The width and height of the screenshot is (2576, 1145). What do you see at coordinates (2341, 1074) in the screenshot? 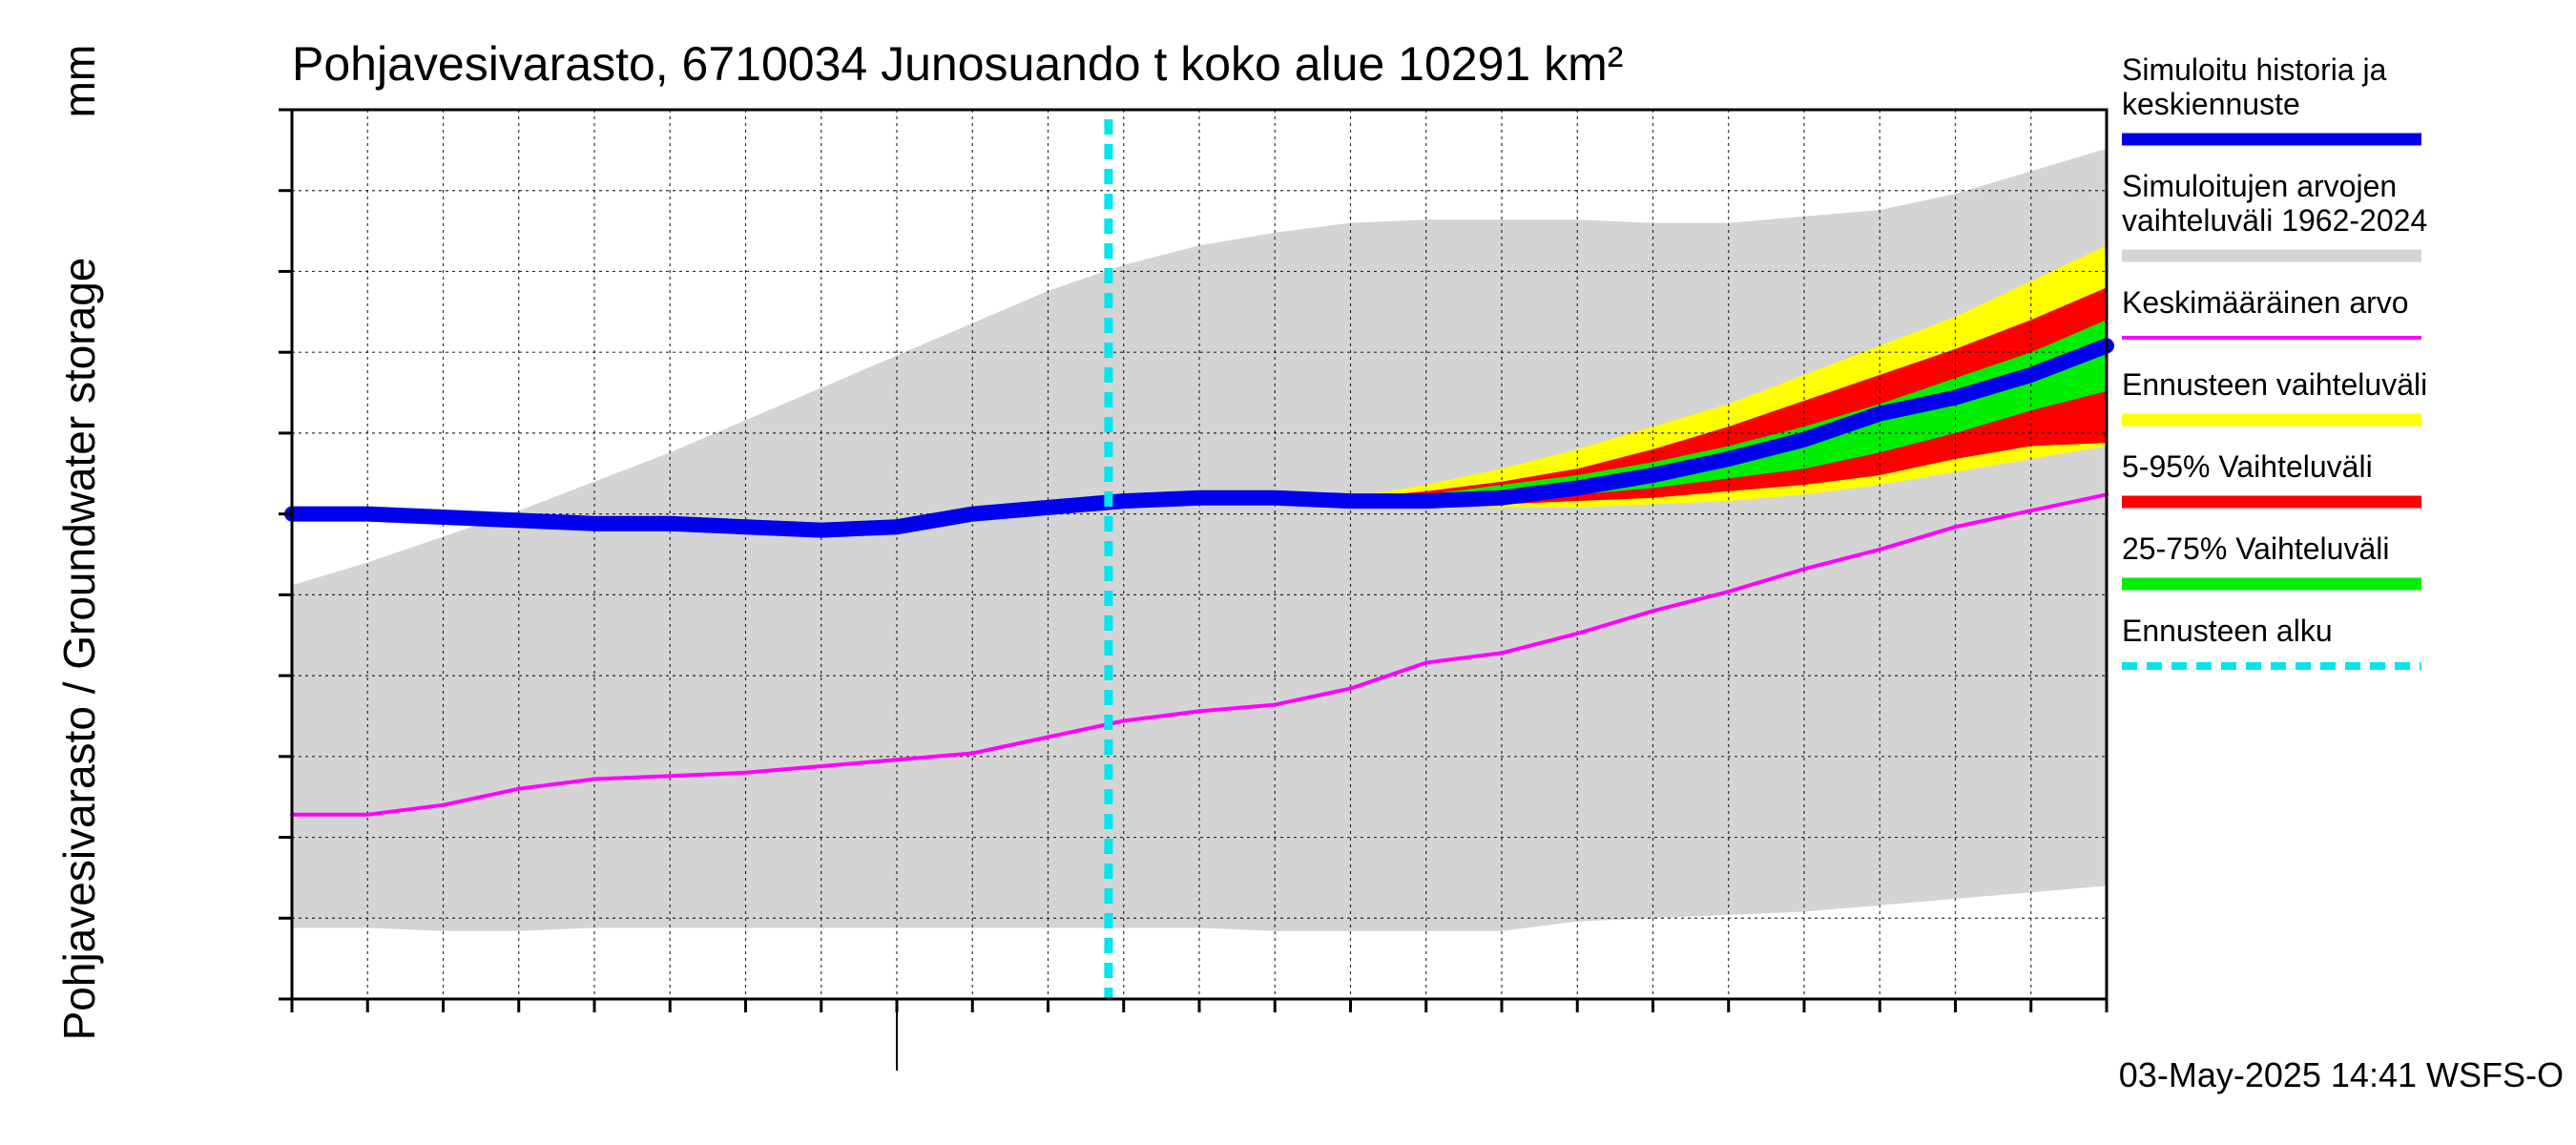
I see `footer-timestamp: 03-May-2025 14:41 WSFS-O` at bounding box center [2341, 1074].